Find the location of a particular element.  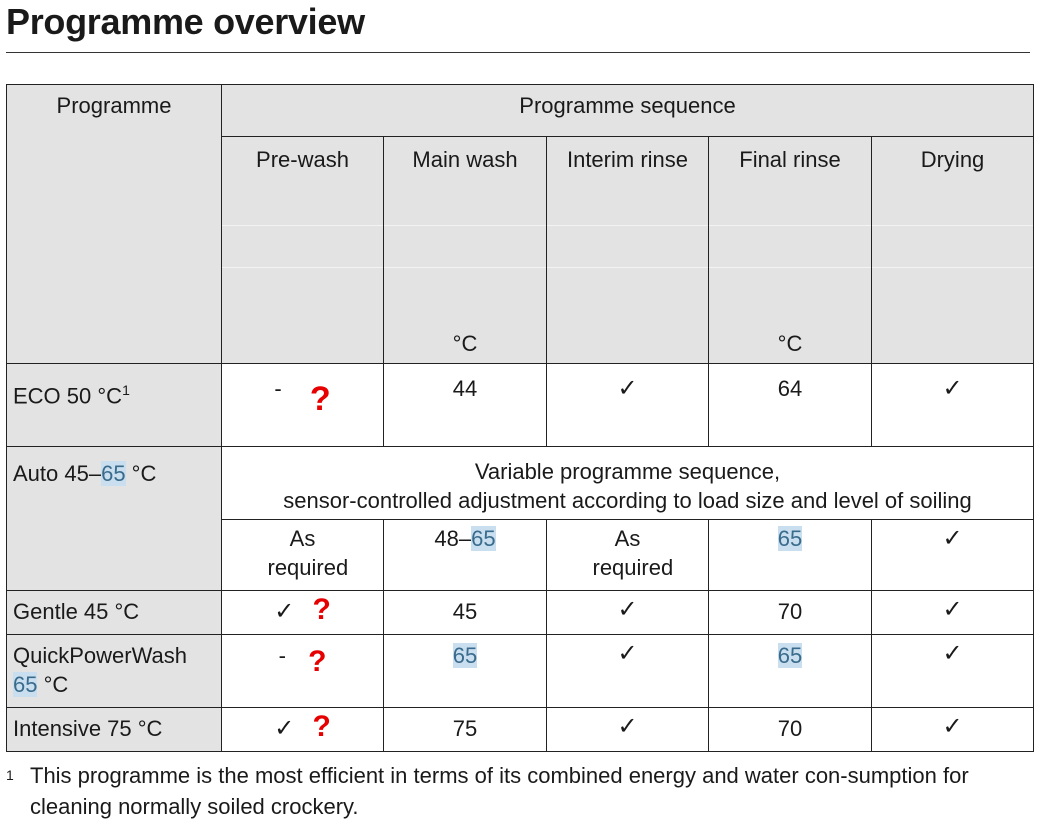

cell-eco-final-rinse: 64 is located at coordinates (790, 405).